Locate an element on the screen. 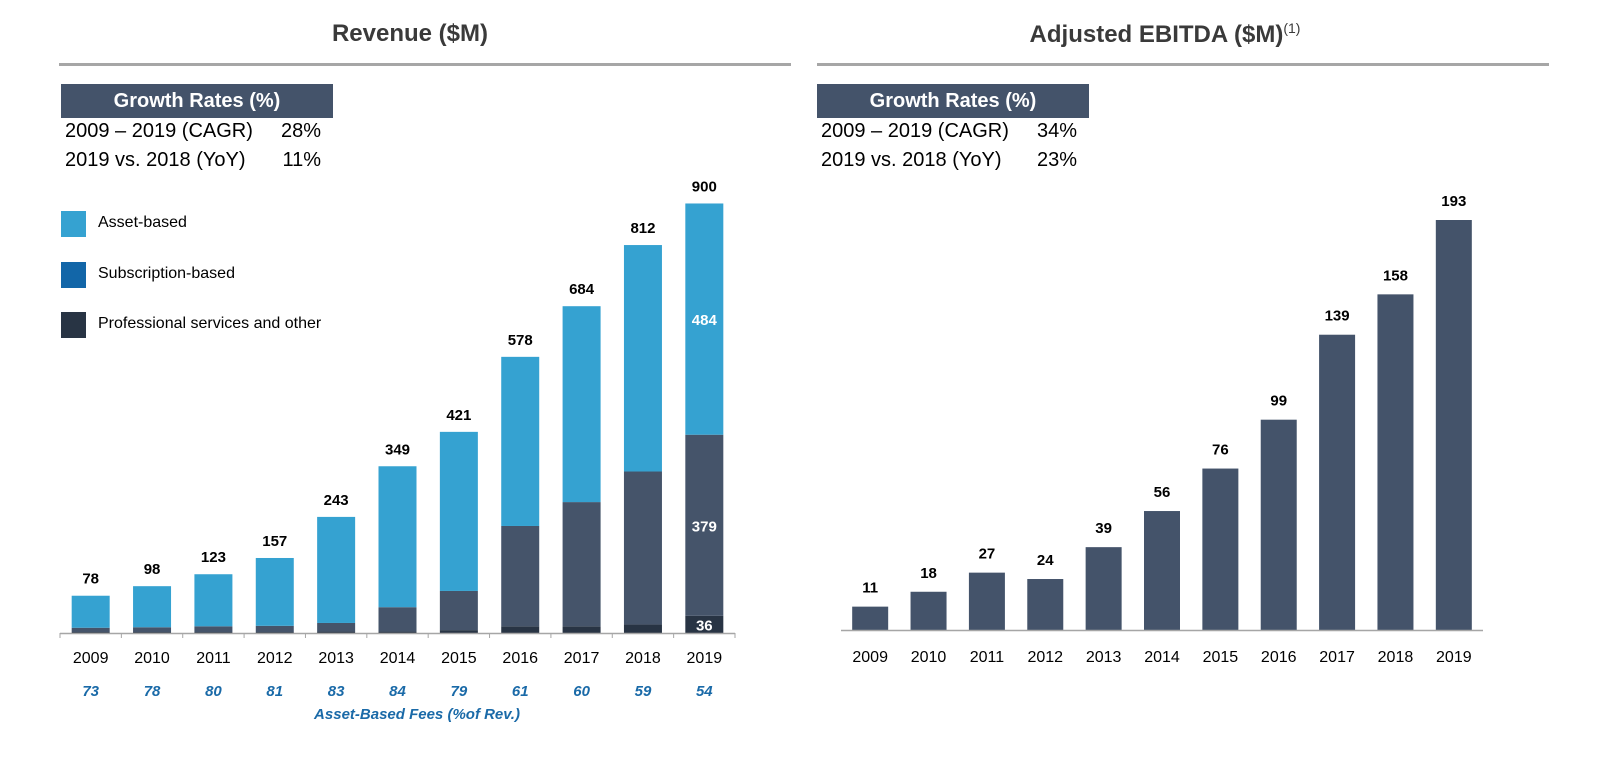  asset-based-pct-label: 83 is located at coordinates (336, 691).